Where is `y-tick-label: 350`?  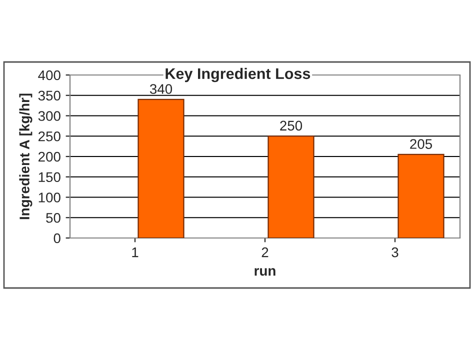 y-tick-label: 350 is located at coordinates (49, 95).